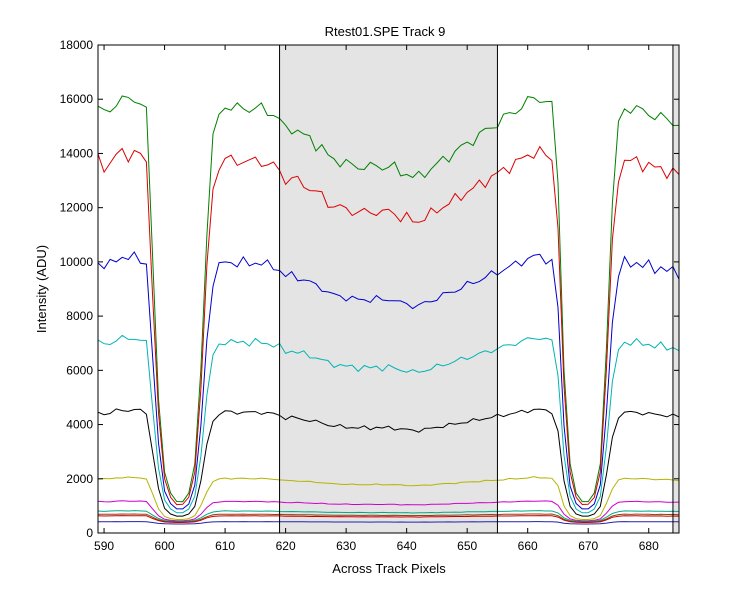 Image resolution: width=750 pixels, height=600 pixels. What do you see at coordinates (79, 479) in the screenshot?
I see `y-tick-label: 2000` at bounding box center [79, 479].